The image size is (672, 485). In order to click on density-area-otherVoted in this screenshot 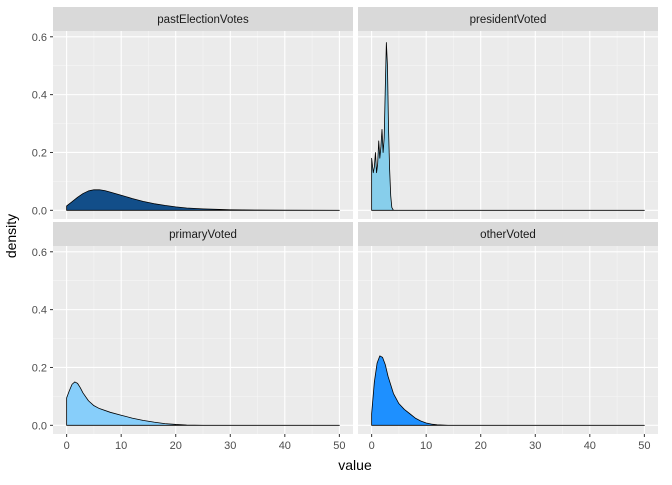, I will do `click(508, 390)`.